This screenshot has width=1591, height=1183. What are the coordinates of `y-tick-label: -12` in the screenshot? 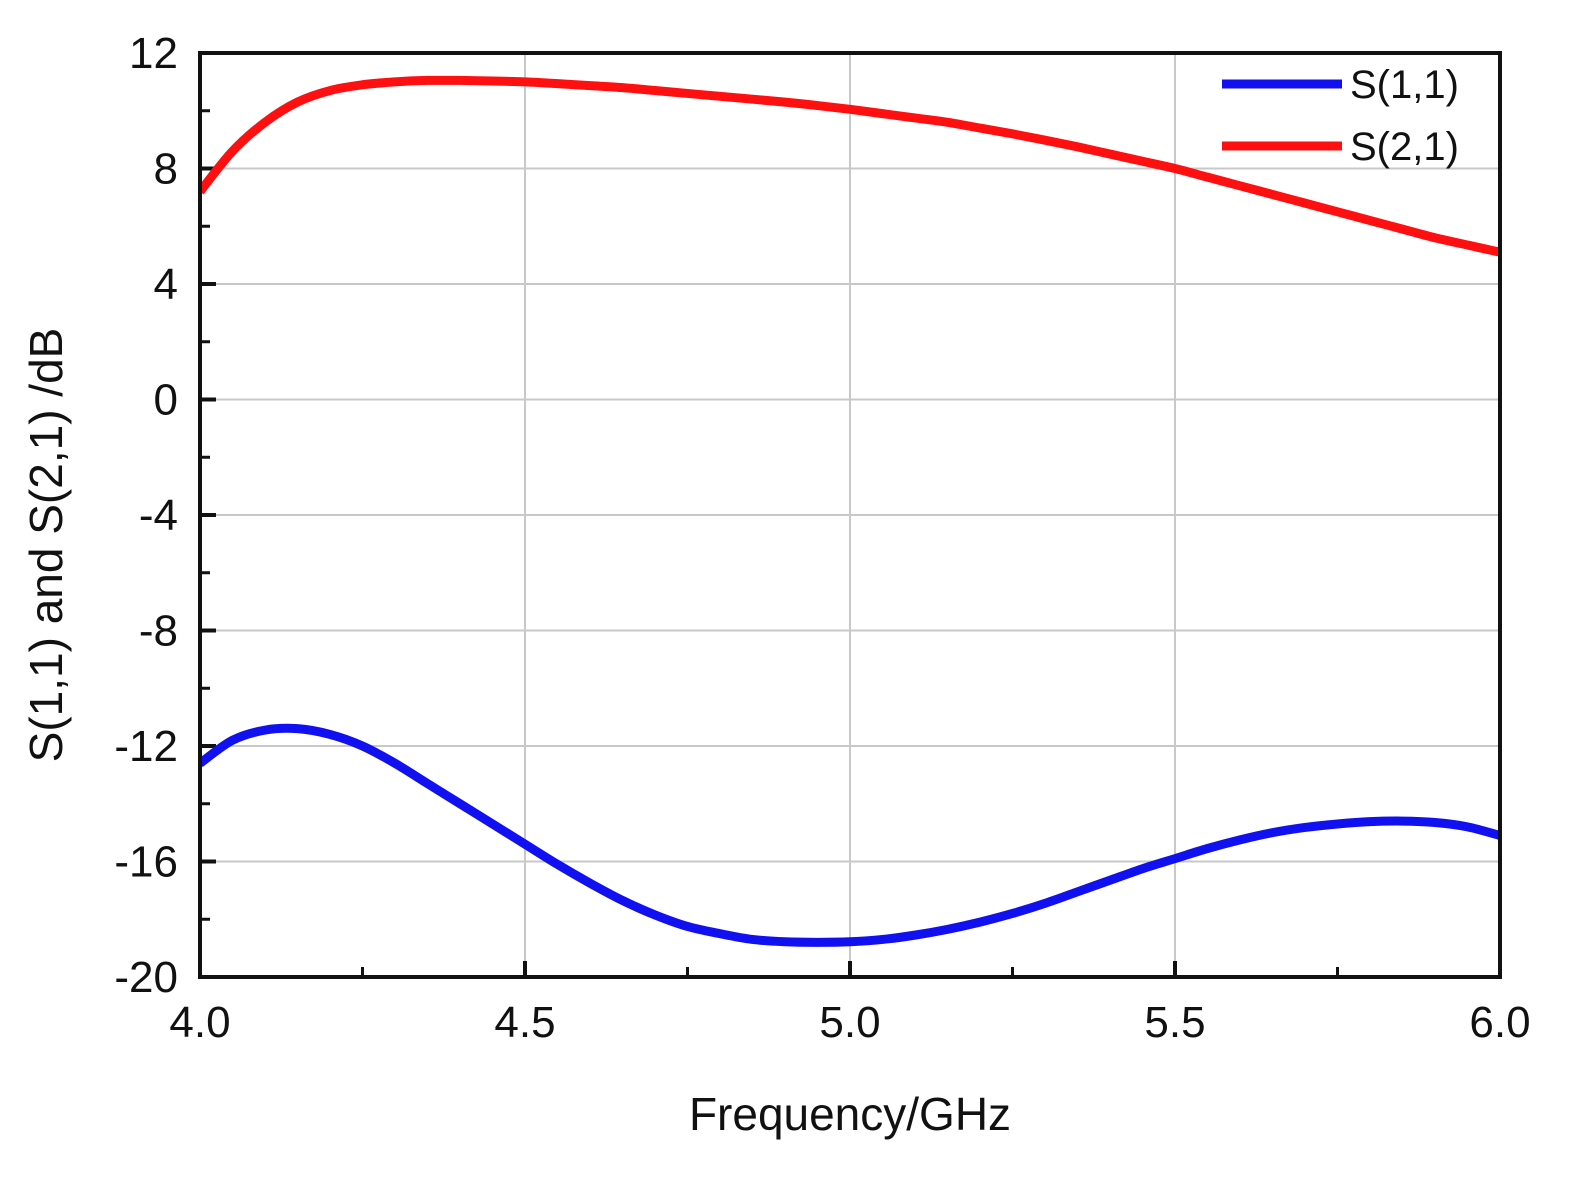 It's located at (146, 746).